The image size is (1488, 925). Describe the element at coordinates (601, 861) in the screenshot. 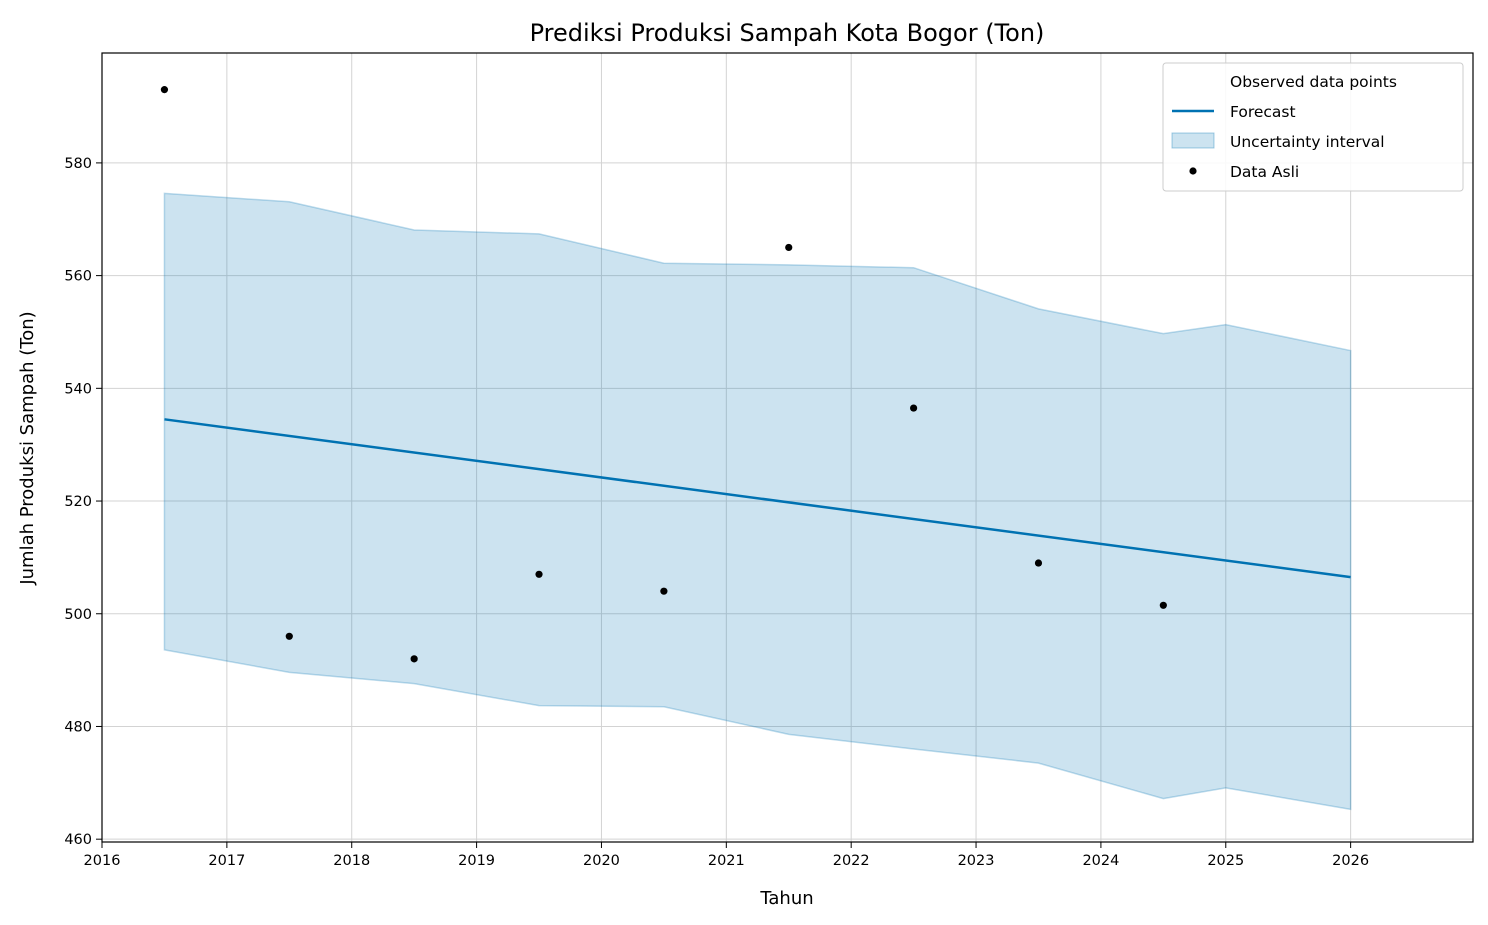

I see `x-tick-label: 2020` at that location.